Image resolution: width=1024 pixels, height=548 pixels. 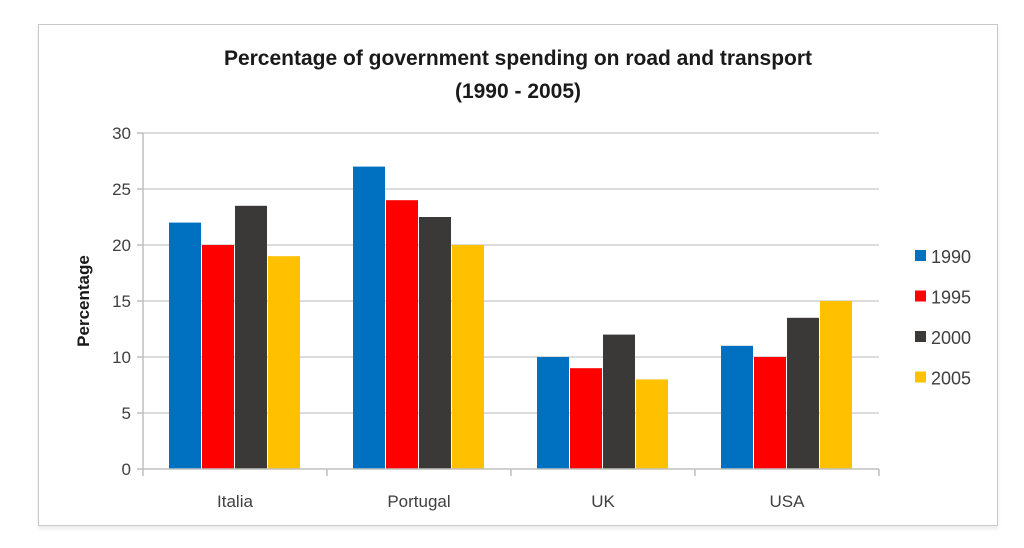 I want to click on bar-portugal-2005, so click(x=468, y=357).